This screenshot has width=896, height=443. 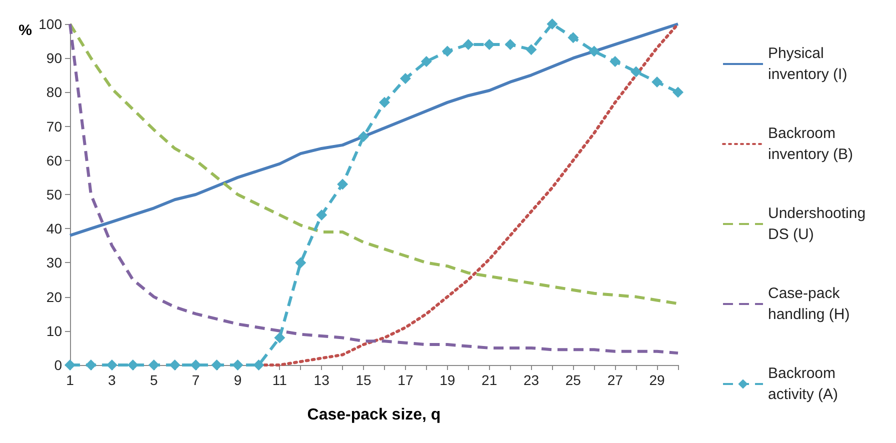 I want to click on x-tick-label: 29, so click(x=657, y=380).